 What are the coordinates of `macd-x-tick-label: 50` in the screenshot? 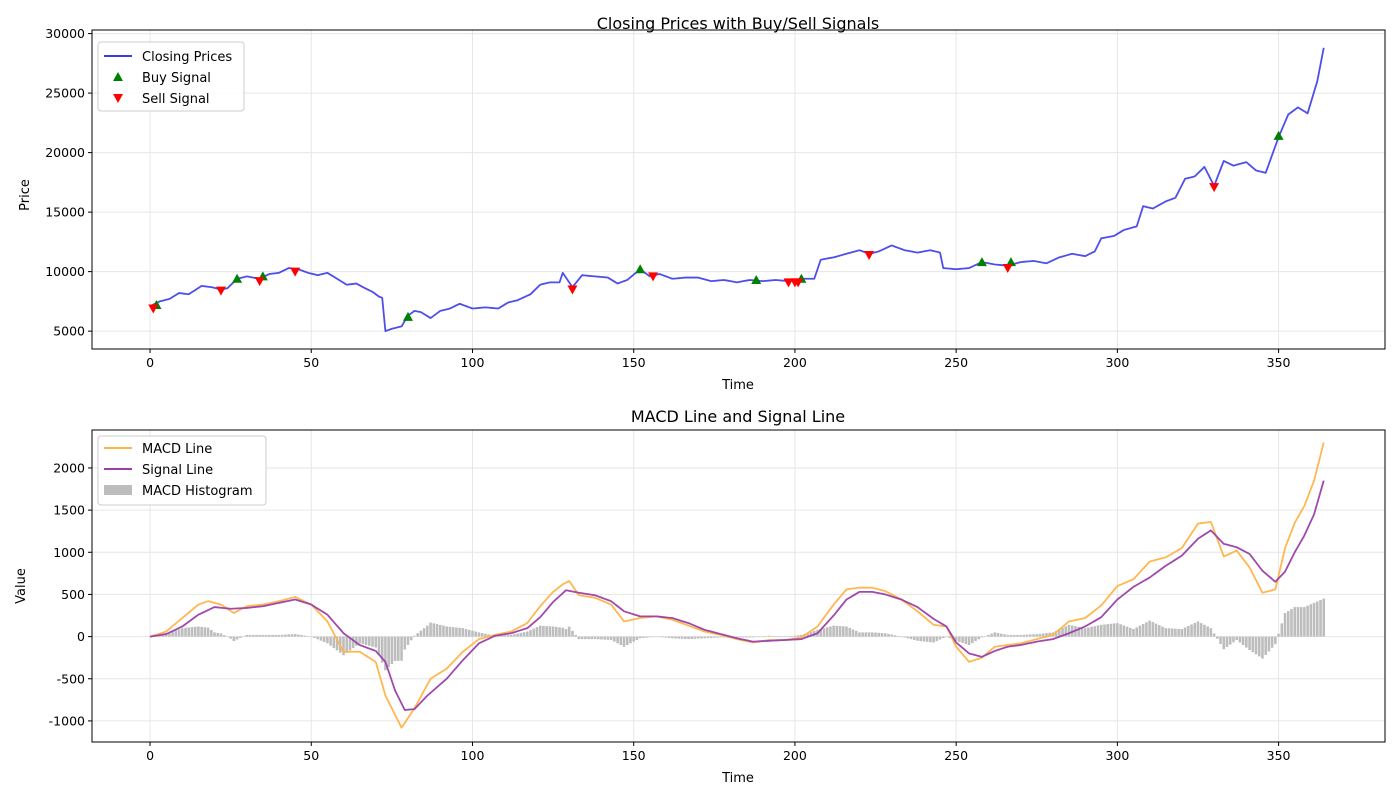 It's located at (311, 755).